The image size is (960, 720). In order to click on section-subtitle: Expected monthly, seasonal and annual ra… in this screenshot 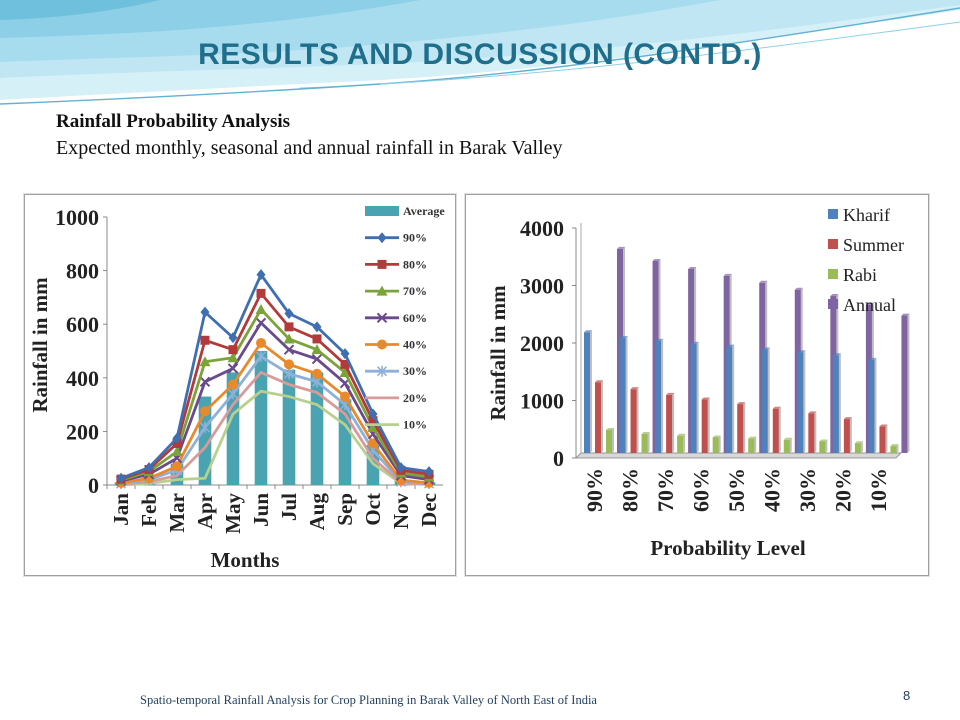, I will do `click(309, 148)`.